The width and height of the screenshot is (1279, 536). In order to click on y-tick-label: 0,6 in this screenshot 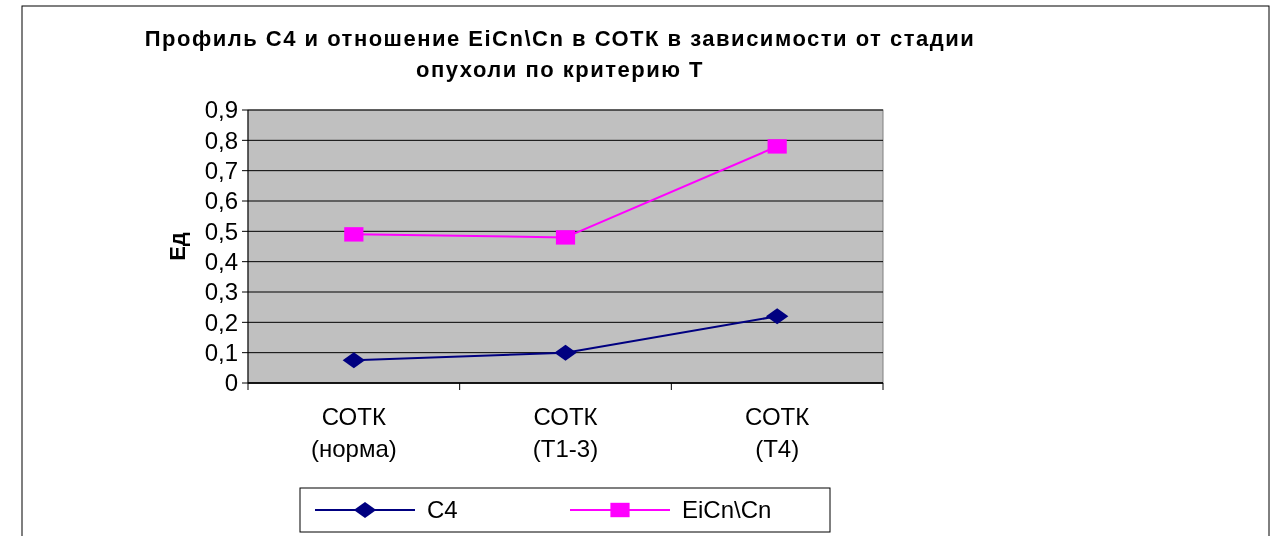, I will do `click(221, 201)`.